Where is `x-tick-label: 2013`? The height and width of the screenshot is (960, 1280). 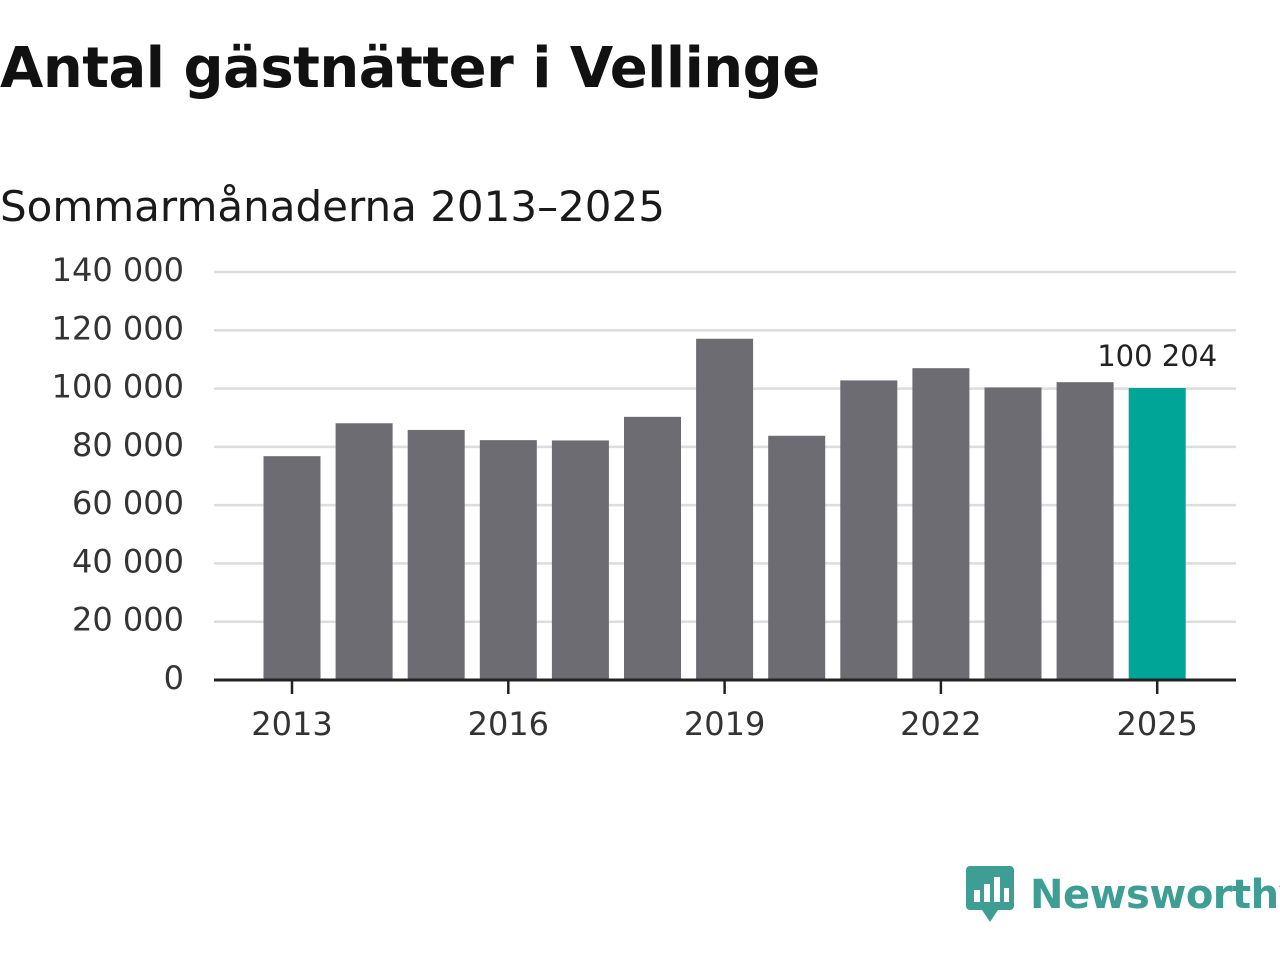
x-tick-label: 2013 is located at coordinates (291, 724).